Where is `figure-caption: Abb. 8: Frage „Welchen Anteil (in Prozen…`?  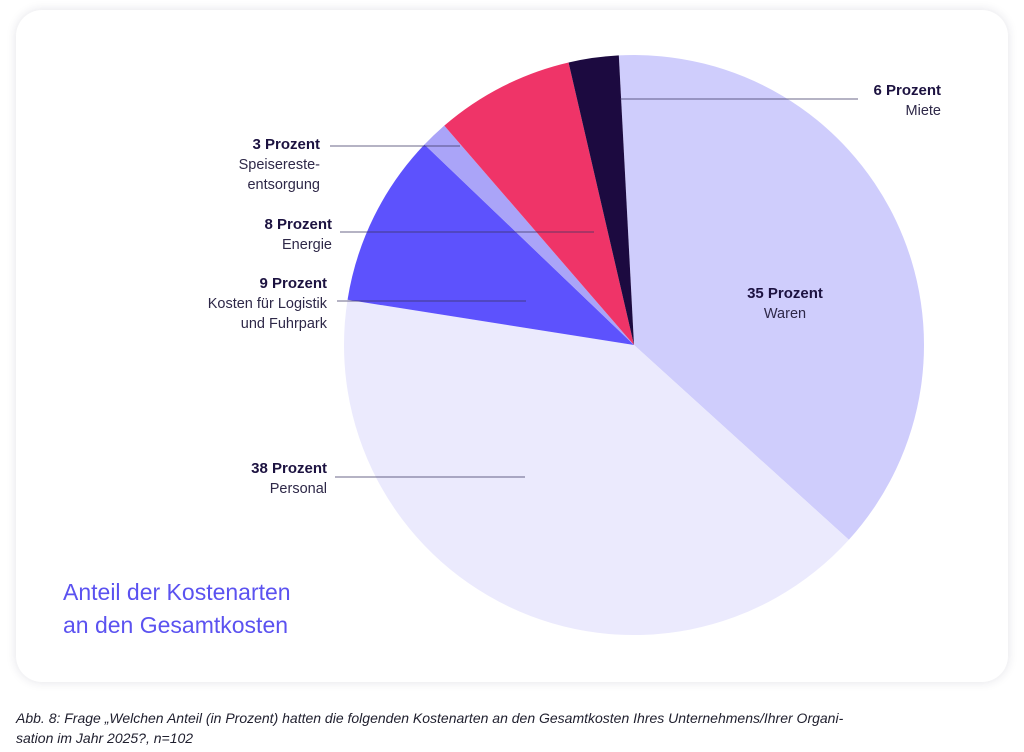
figure-caption: Abb. 8: Frage „Welchen Anteil (in Prozen… is located at coordinates (516, 728).